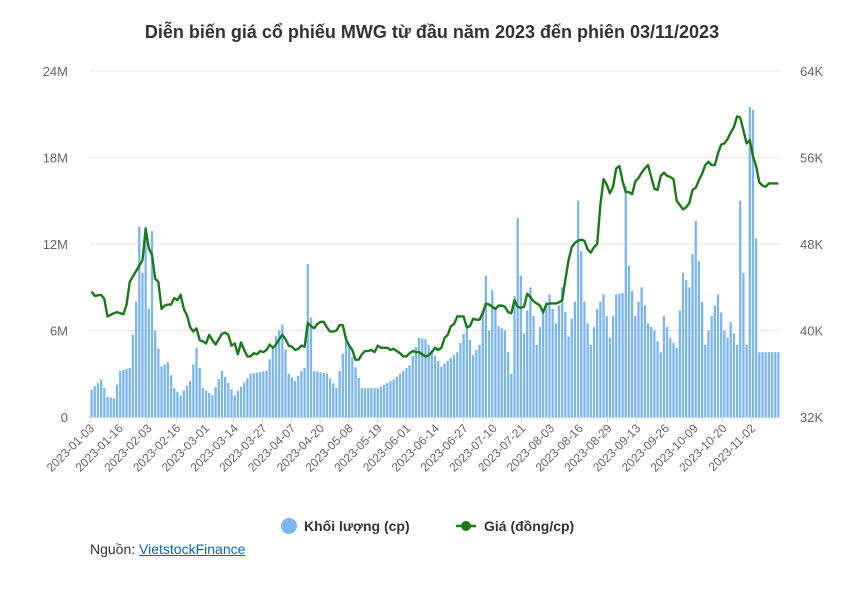 This screenshot has width=864, height=604. Describe the element at coordinates (811, 158) in the screenshot. I see `right-axis-tick-label: 56K` at that location.